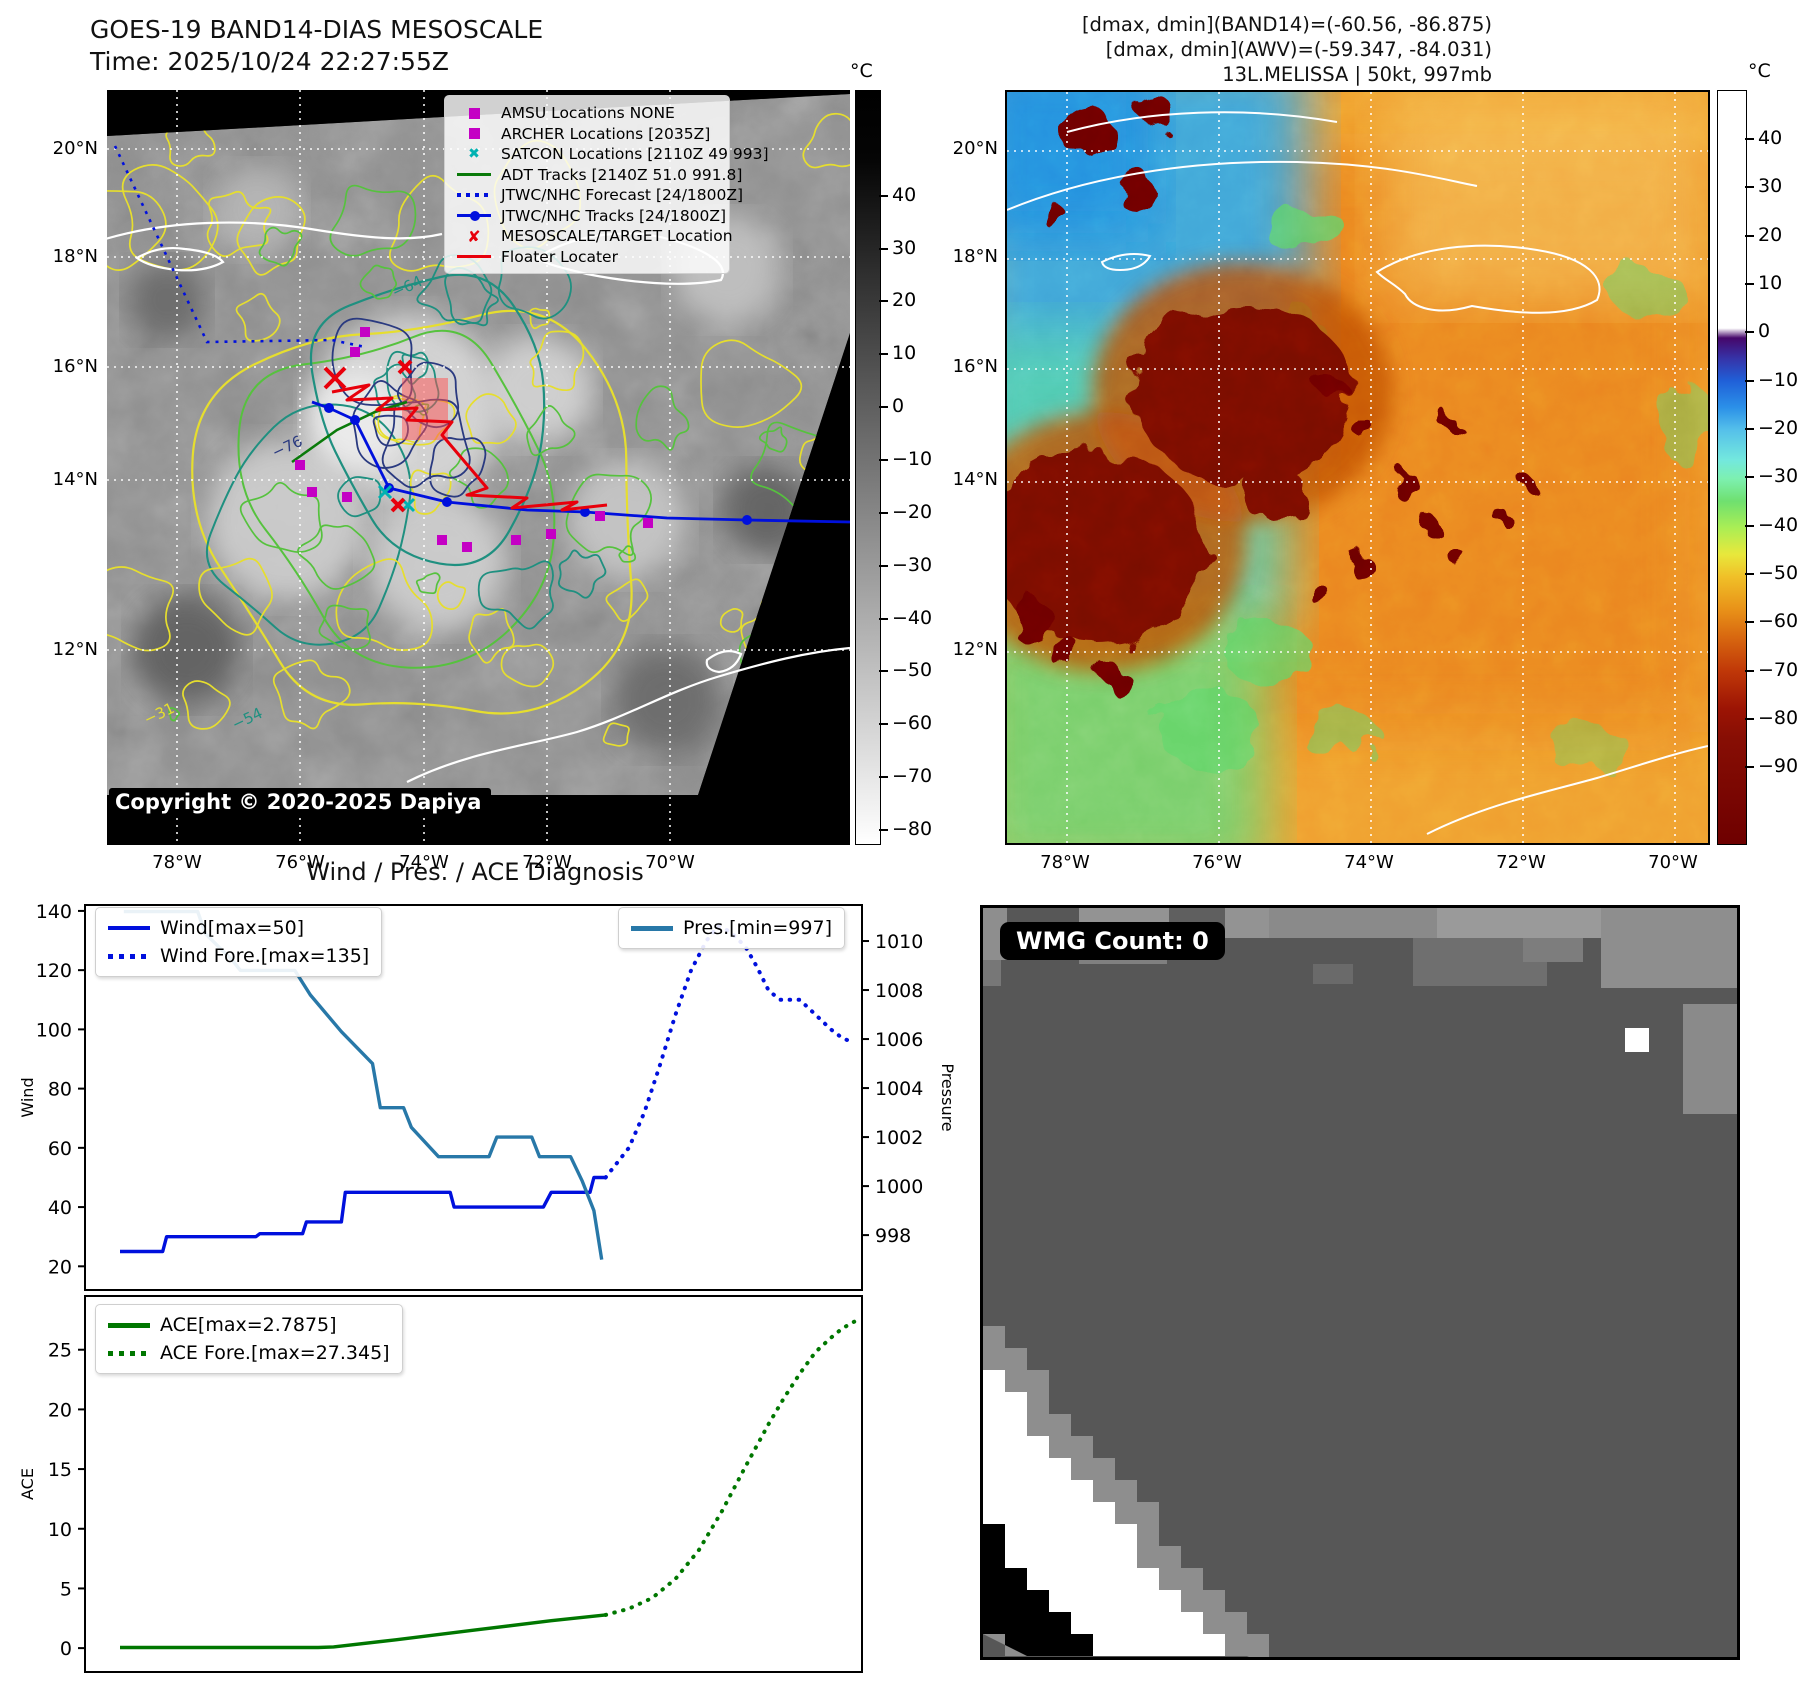  What do you see at coordinates (368, 436) in the screenshot?
I see `mesoscale-target-markers` at bounding box center [368, 436].